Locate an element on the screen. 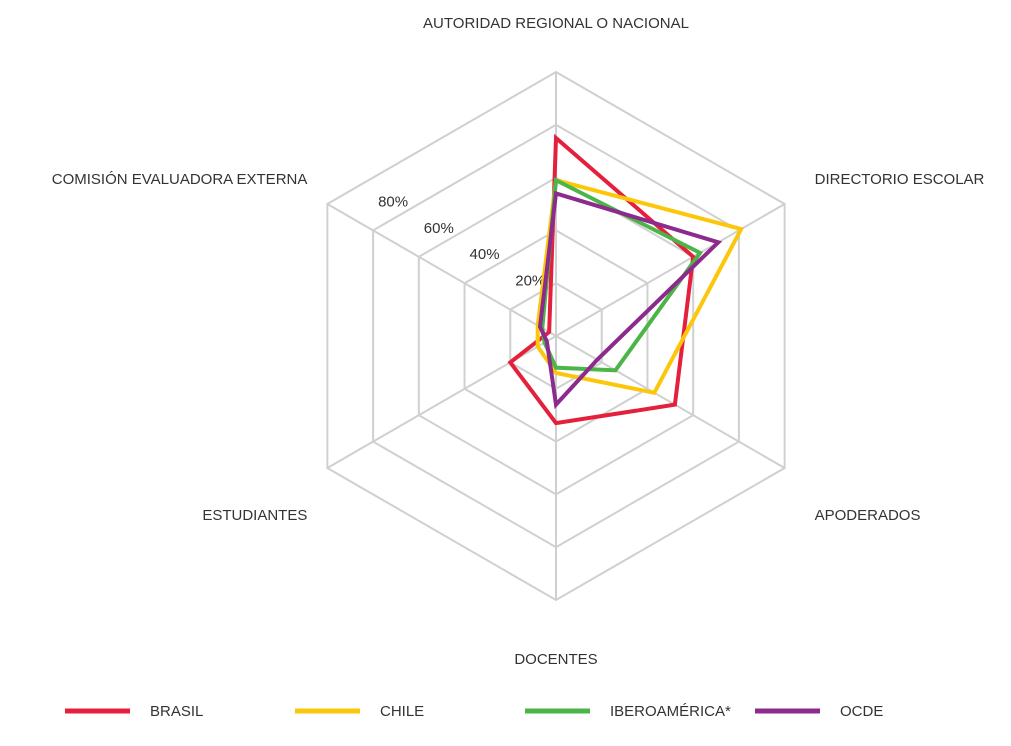 This screenshot has height=746, width=1011. axis-label: APODERADOS is located at coordinates (868, 515).